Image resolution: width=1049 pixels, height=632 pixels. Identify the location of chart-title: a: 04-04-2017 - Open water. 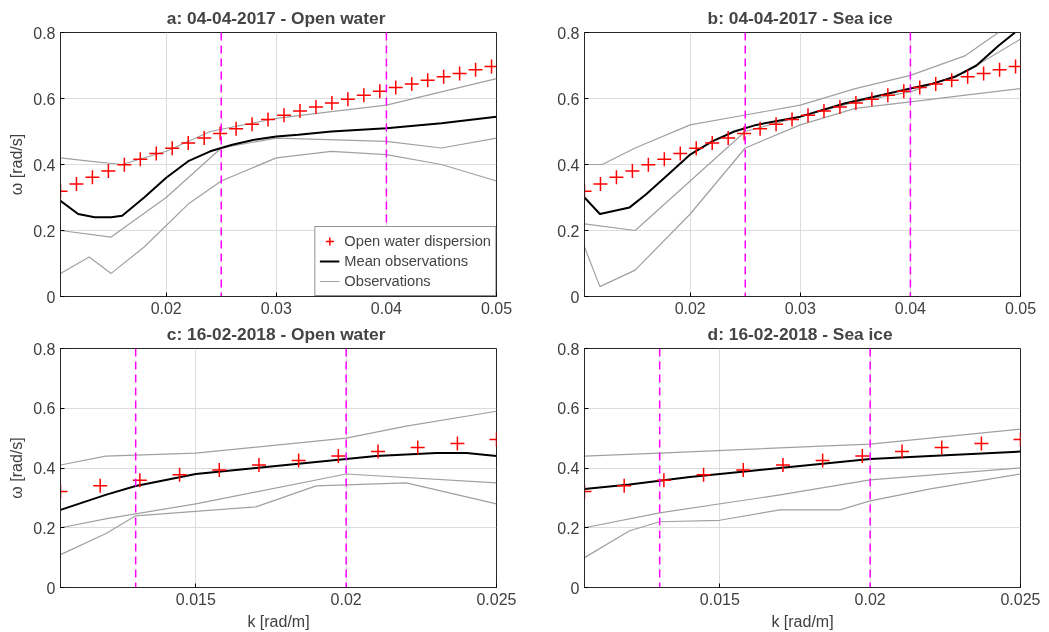
(276, 17).